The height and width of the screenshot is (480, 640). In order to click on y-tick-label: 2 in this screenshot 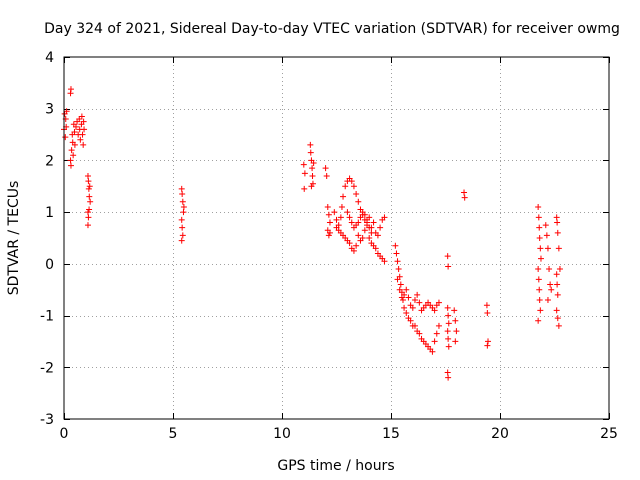, I will do `click(49, 161)`.